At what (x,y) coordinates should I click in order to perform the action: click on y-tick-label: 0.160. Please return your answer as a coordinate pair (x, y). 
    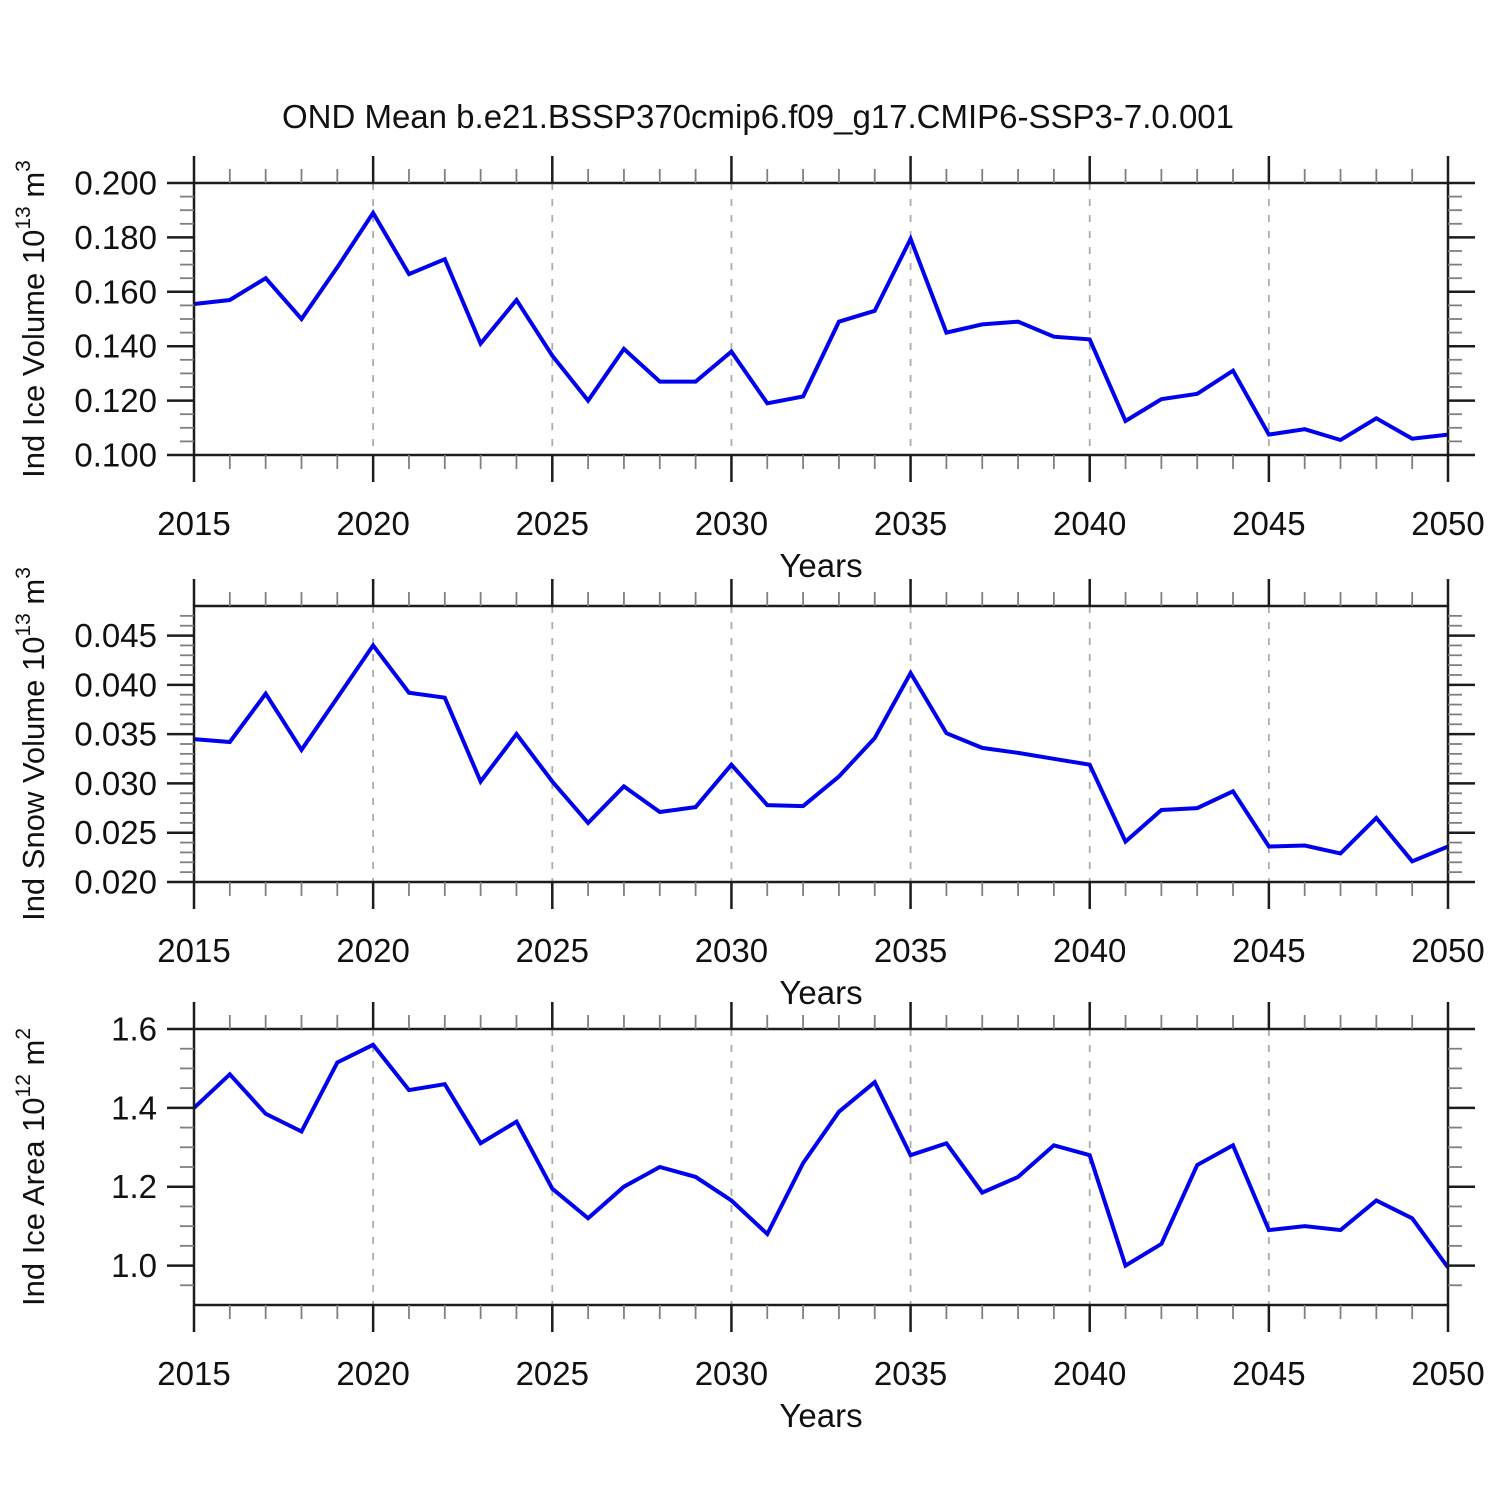
    Looking at the image, I should click on (115, 291).